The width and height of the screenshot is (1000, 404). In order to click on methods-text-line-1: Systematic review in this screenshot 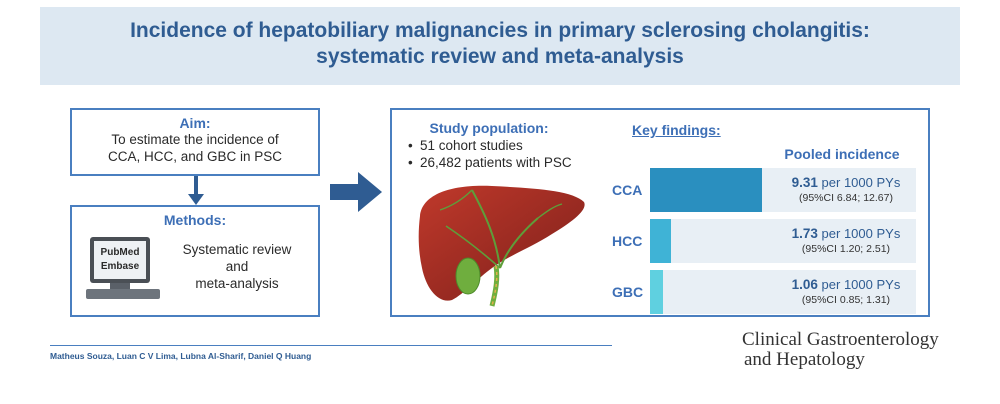, I will do `click(237, 249)`.